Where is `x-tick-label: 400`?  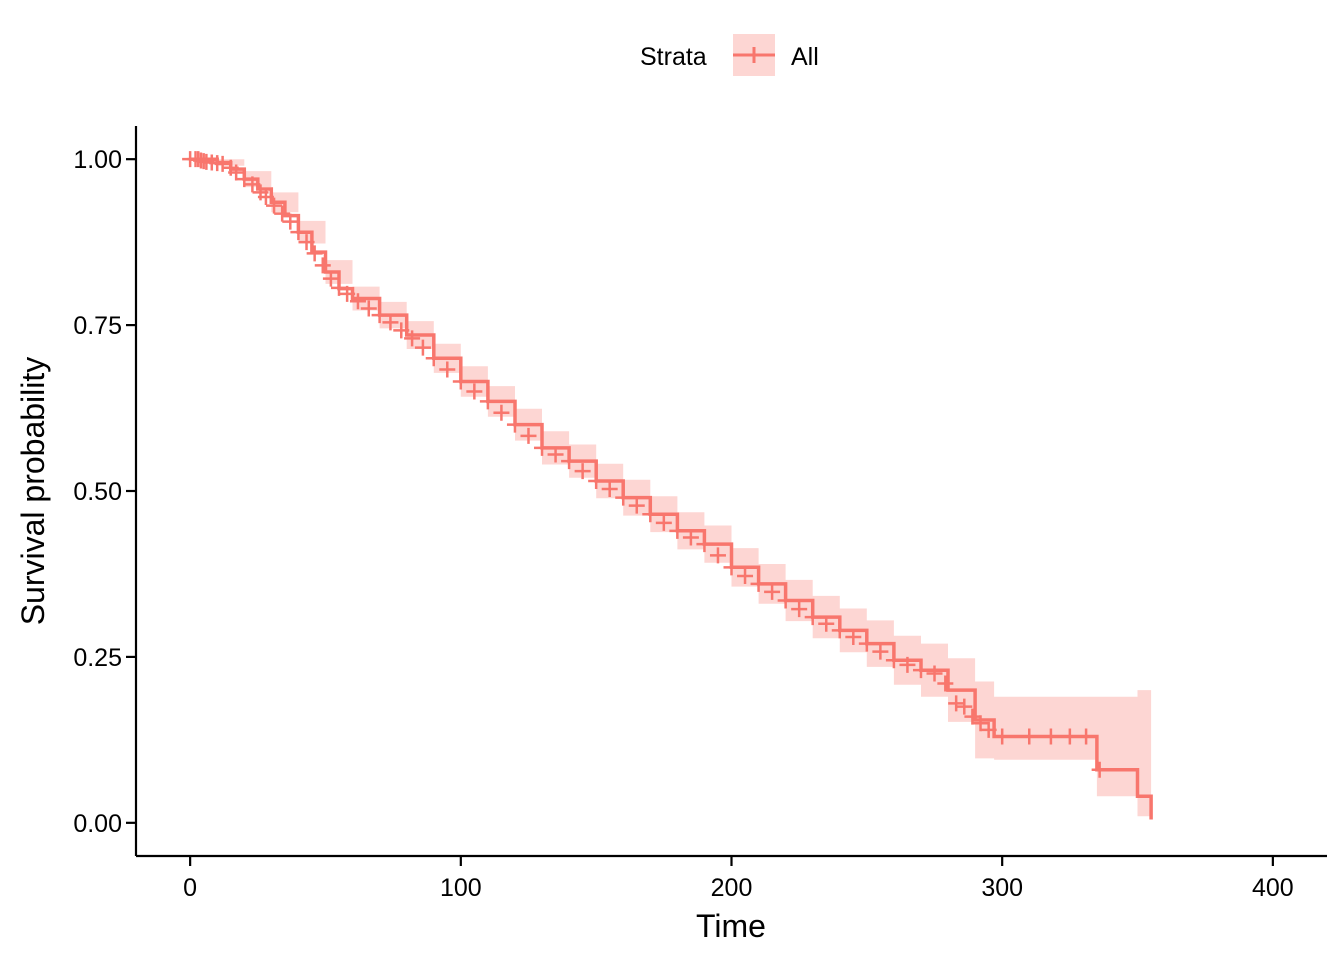 x-tick-label: 400 is located at coordinates (1273, 888).